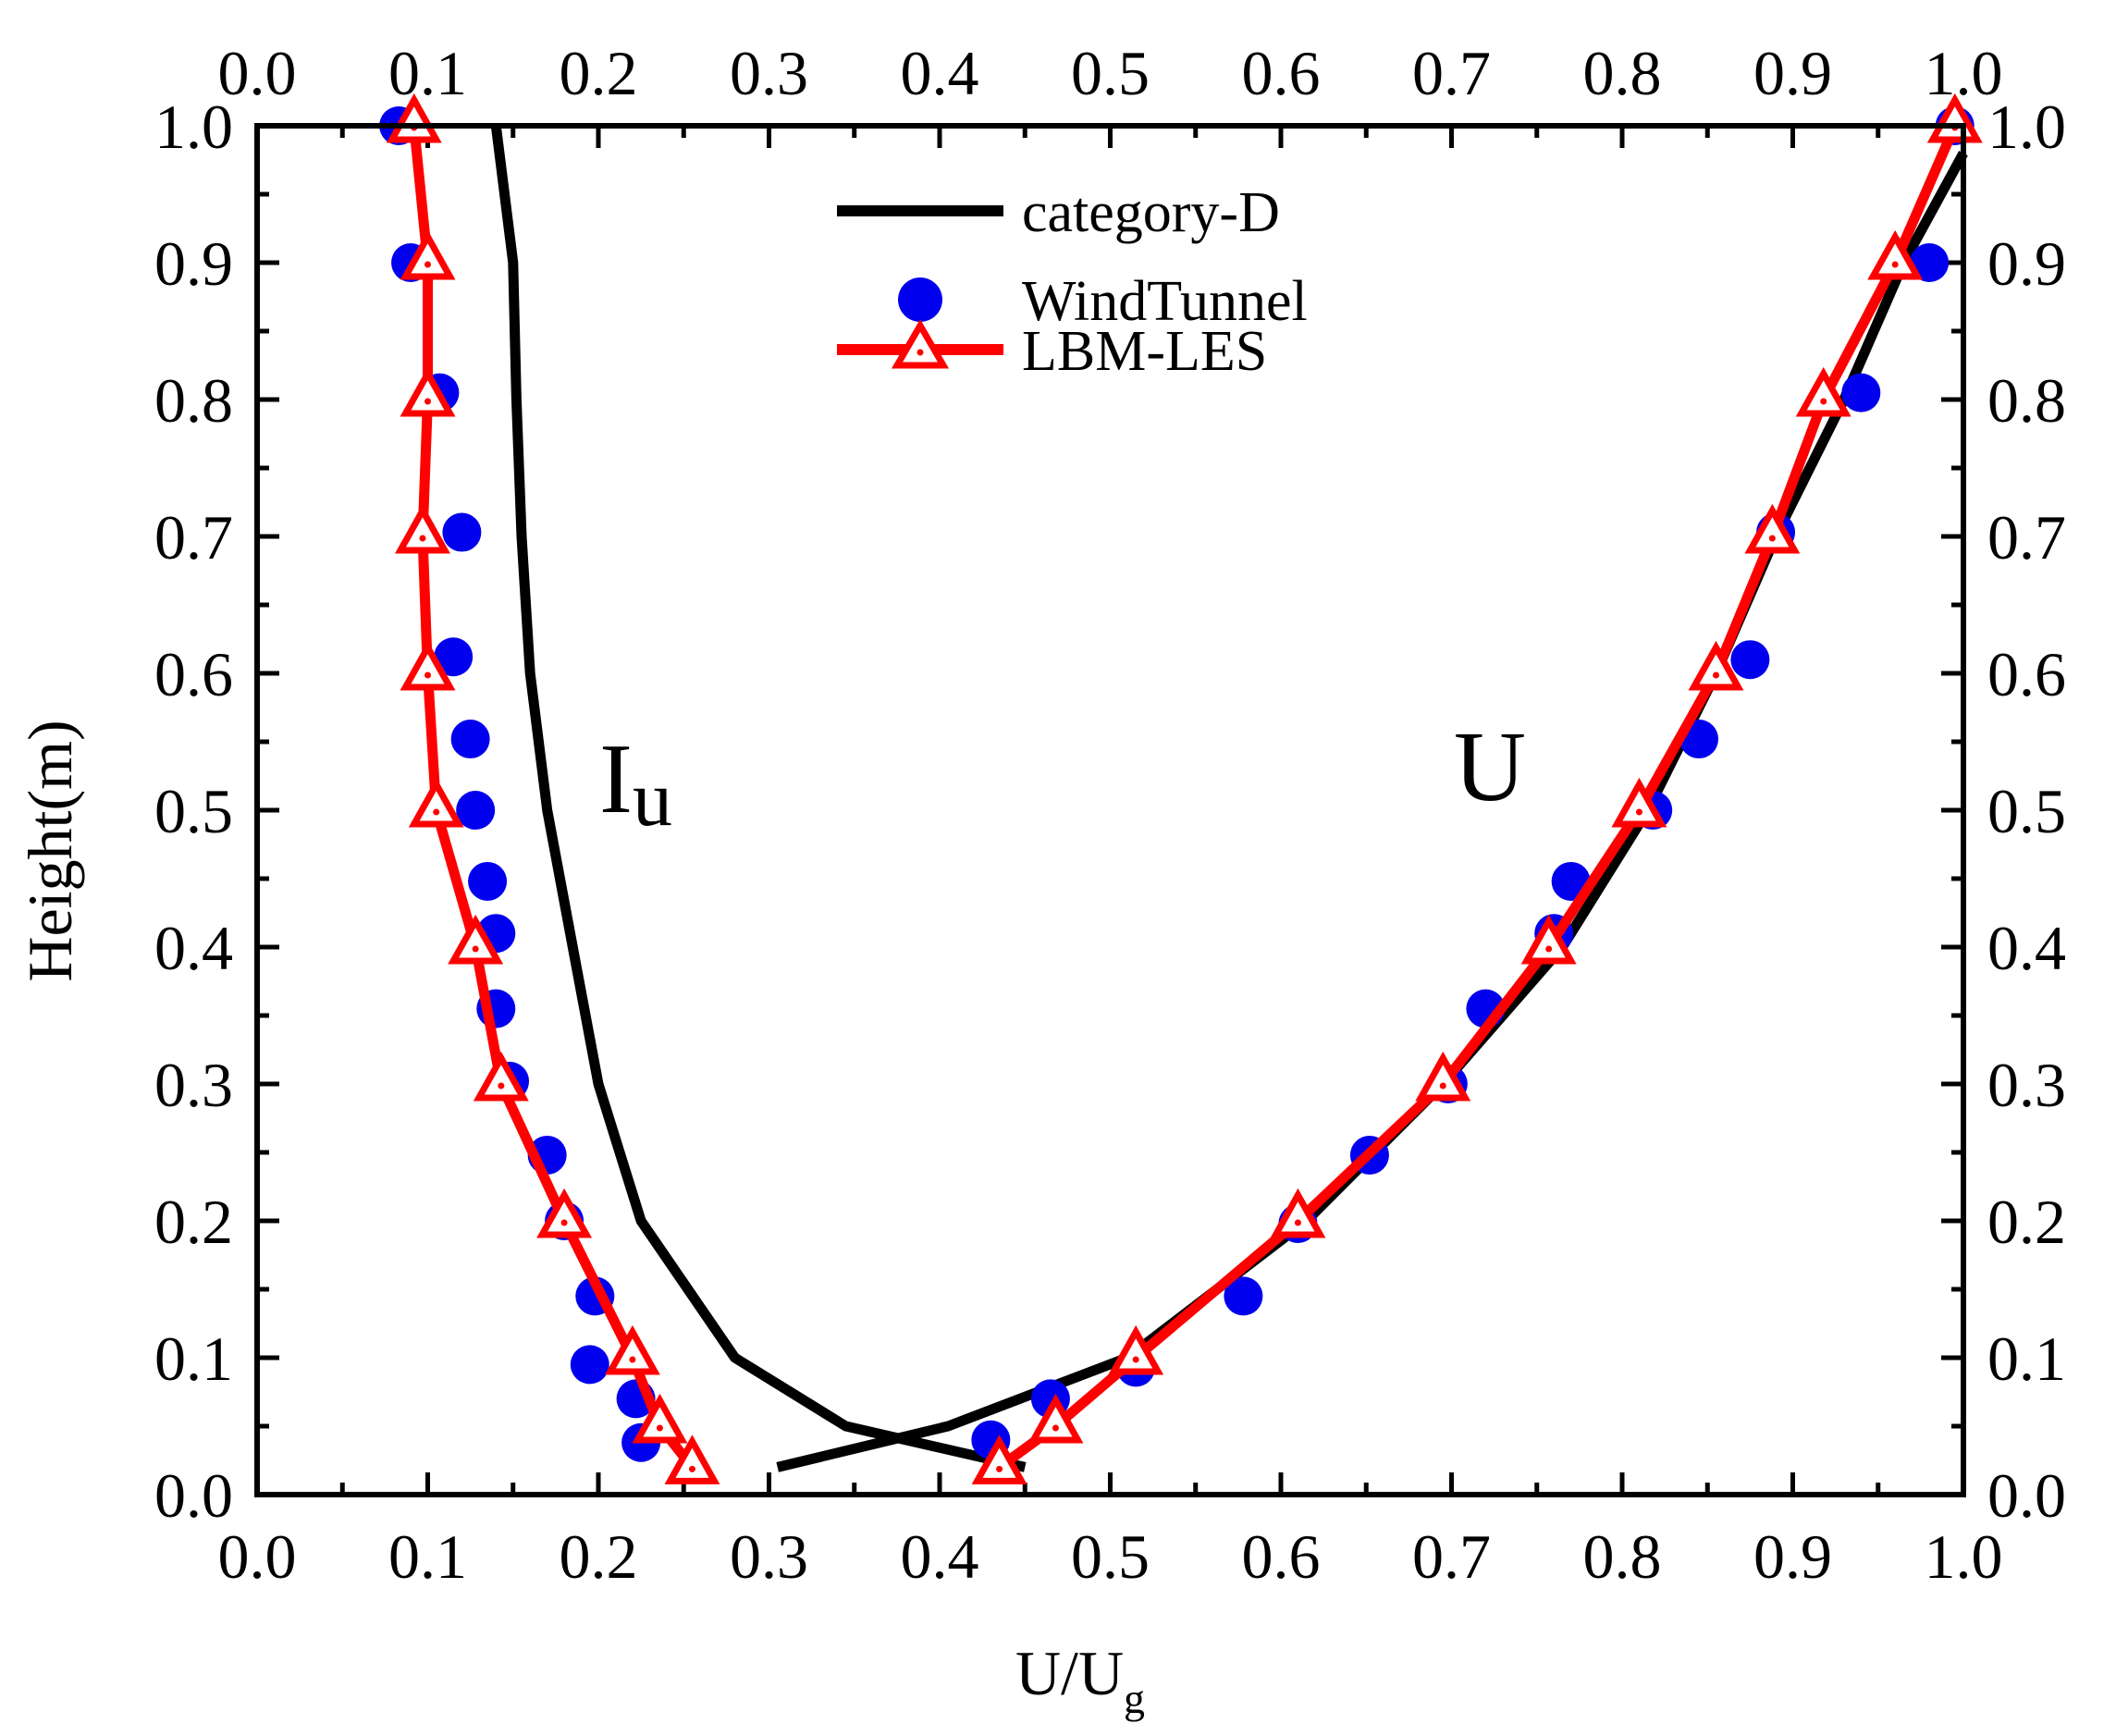 Image resolution: width=2116 pixels, height=1736 pixels. What do you see at coordinates (193, 811) in the screenshot?
I see `y-tick-label-left: 0.5` at bounding box center [193, 811].